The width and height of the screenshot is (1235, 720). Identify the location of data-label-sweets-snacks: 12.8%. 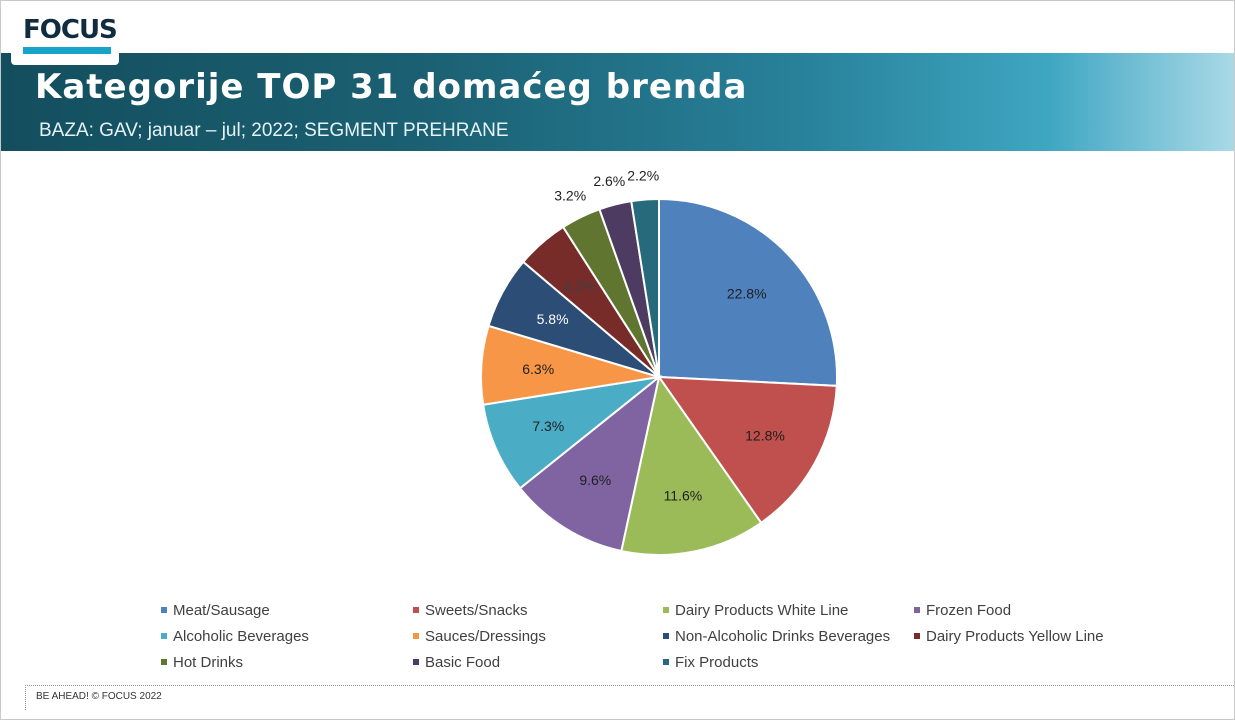
(765, 436).